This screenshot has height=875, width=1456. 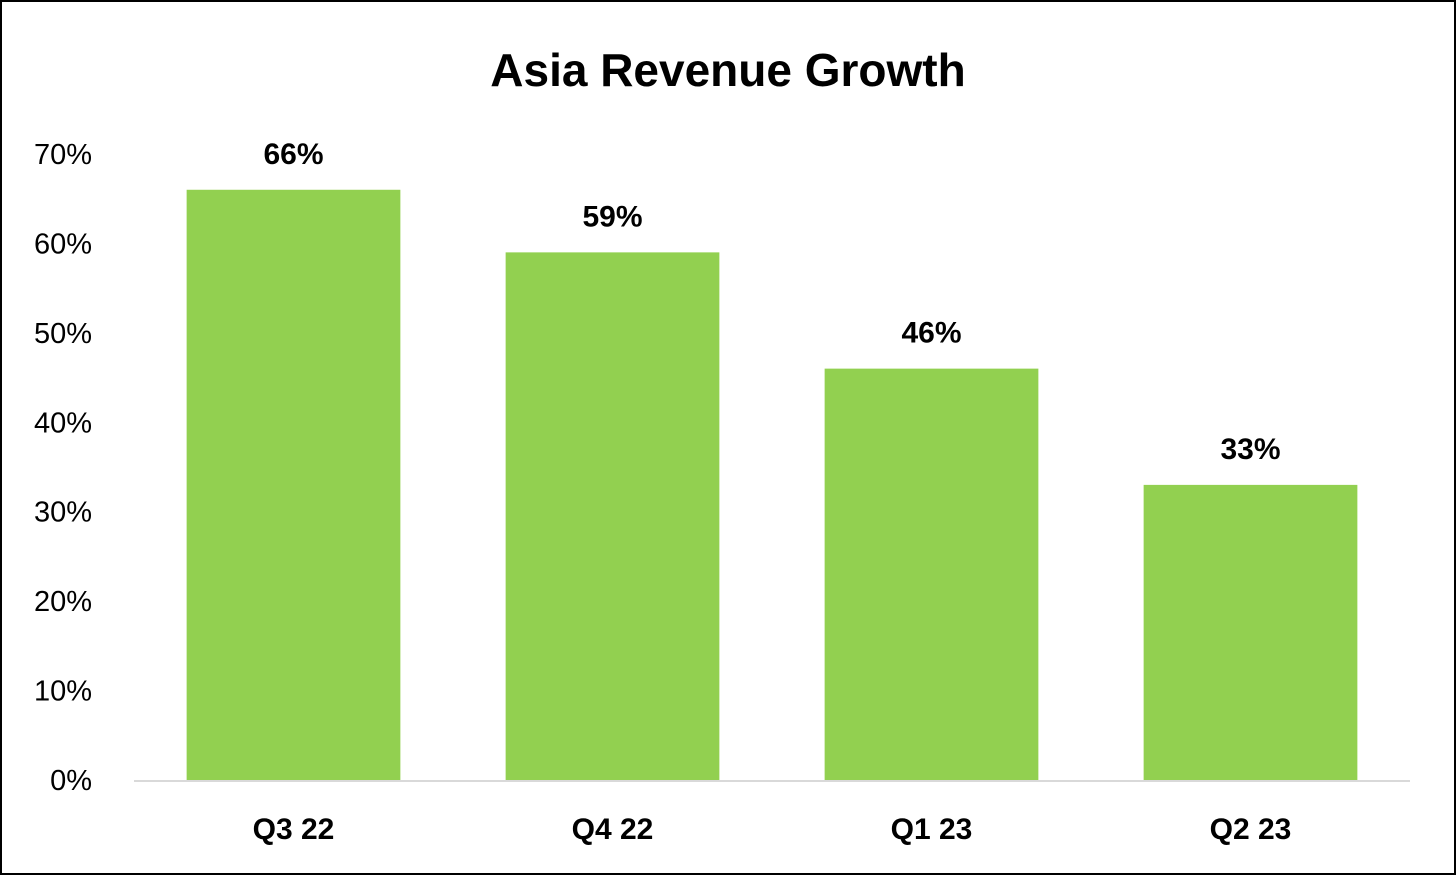 What do you see at coordinates (1251, 829) in the screenshot?
I see `x-category-label: Q2 23` at bounding box center [1251, 829].